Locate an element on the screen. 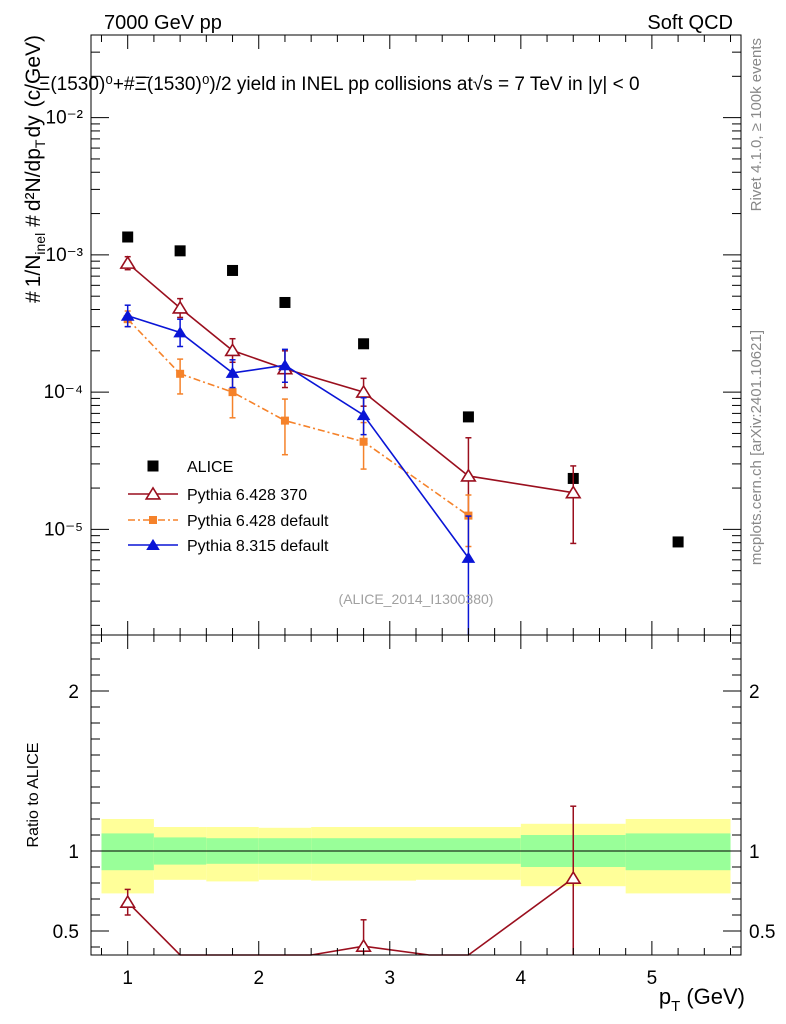 This screenshot has width=786, height=1024. x-tick-label: 1 is located at coordinates (127, 978).